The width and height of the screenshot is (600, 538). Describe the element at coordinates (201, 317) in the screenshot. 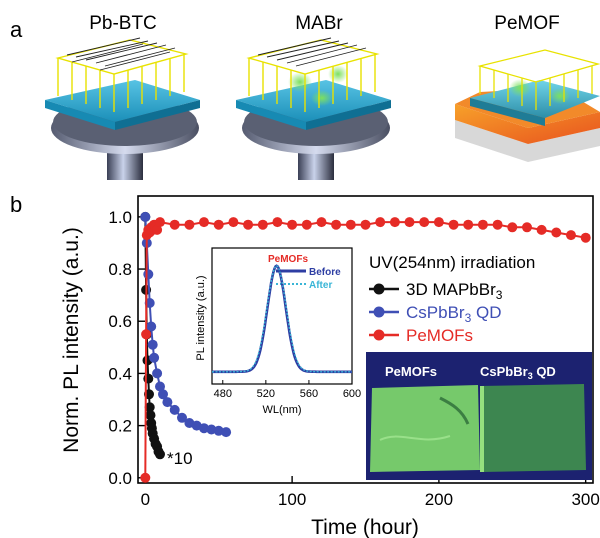

I see `inset-y-label: PL intensity (a.u.)` at that location.